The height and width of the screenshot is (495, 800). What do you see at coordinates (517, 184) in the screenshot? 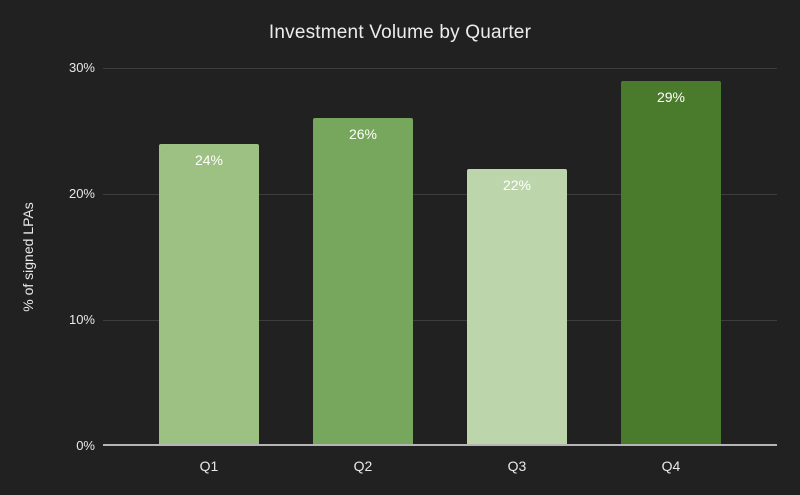
I see `bar-value-label-q3: 22%` at bounding box center [517, 184].